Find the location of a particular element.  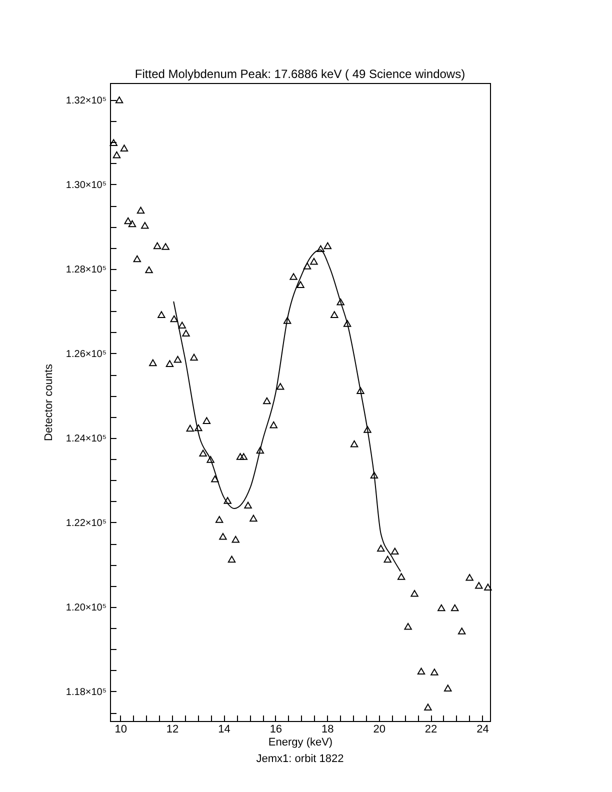

y-tick-label: 1.30×10⁵ is located at coordinates (86, 185).